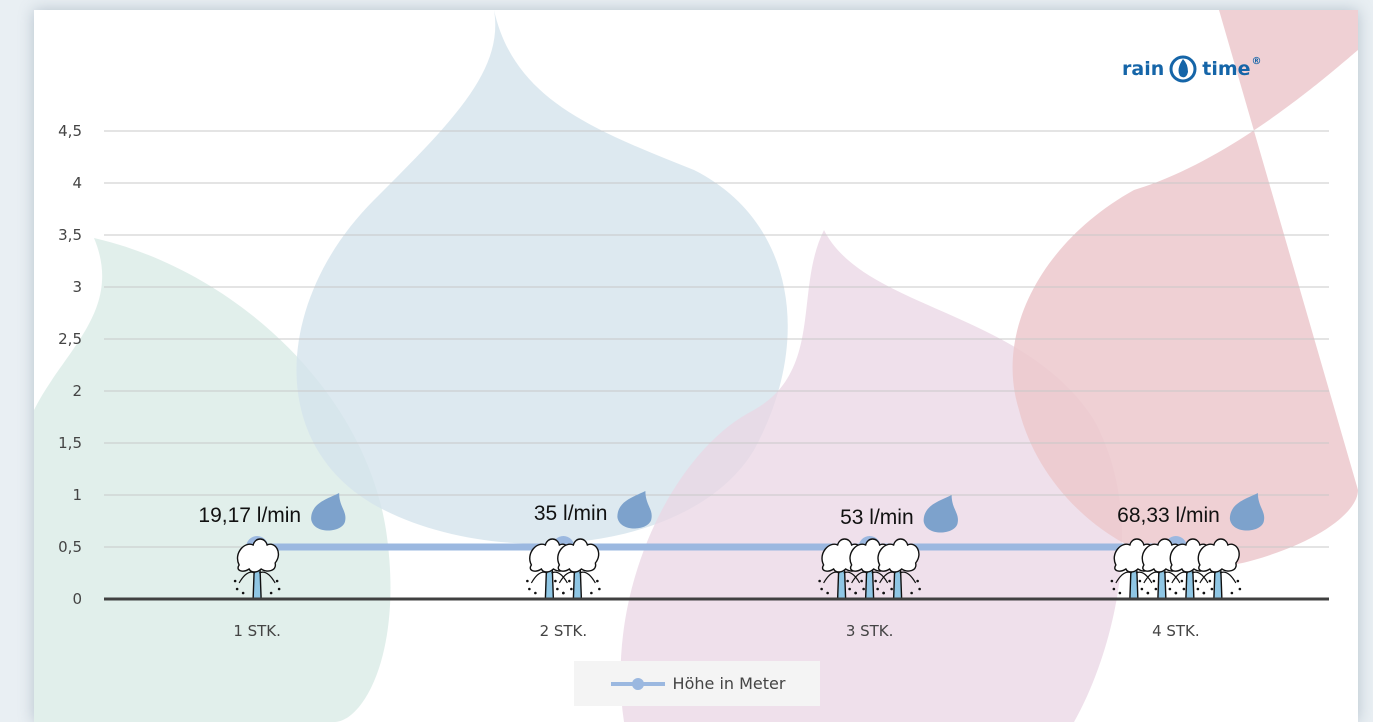  What do you see at coordinates (877, 517) in the screenshot?
I see `data-label: 53 l/min` at bounding box center [877, 517].